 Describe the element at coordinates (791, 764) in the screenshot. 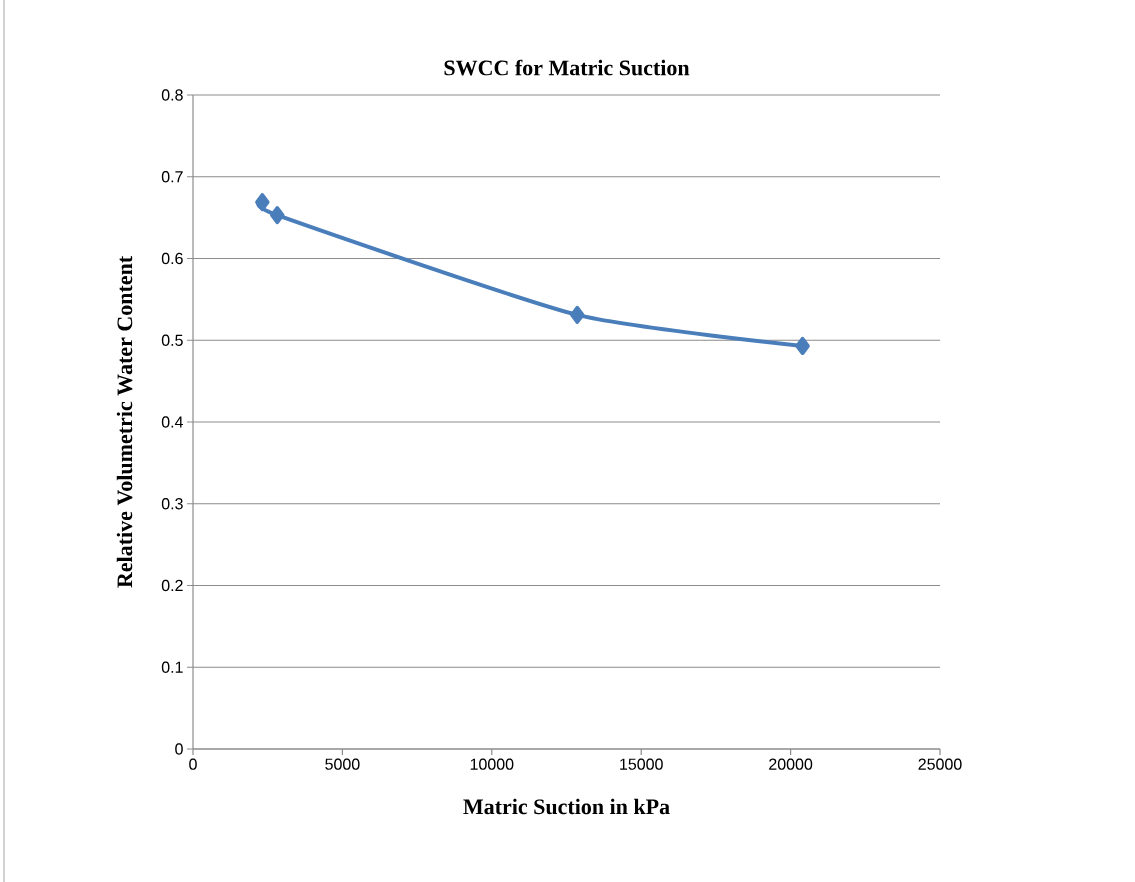

I see `x-tick-label: 20000` at that location.